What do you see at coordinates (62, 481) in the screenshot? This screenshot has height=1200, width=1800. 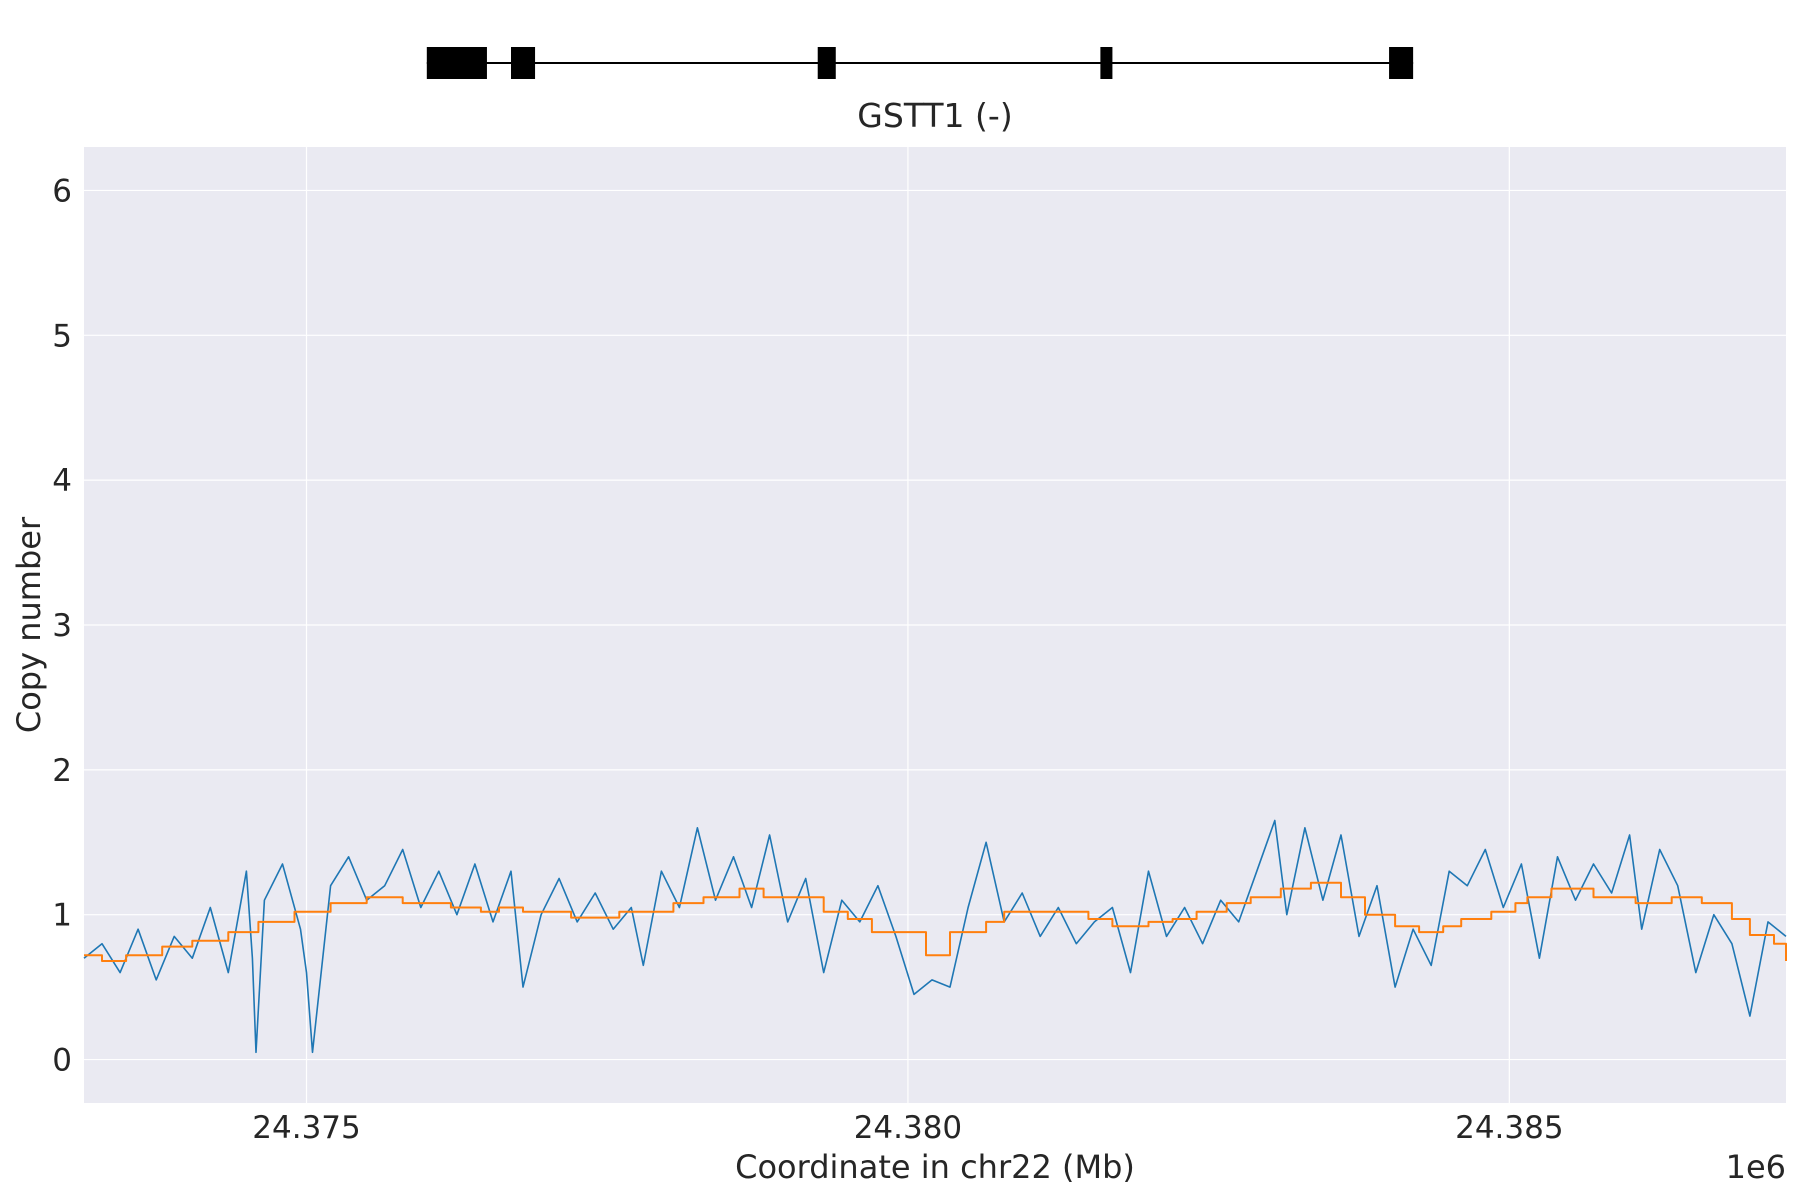 I see `y-tick-label: 4` at bounding box center [62, 481].